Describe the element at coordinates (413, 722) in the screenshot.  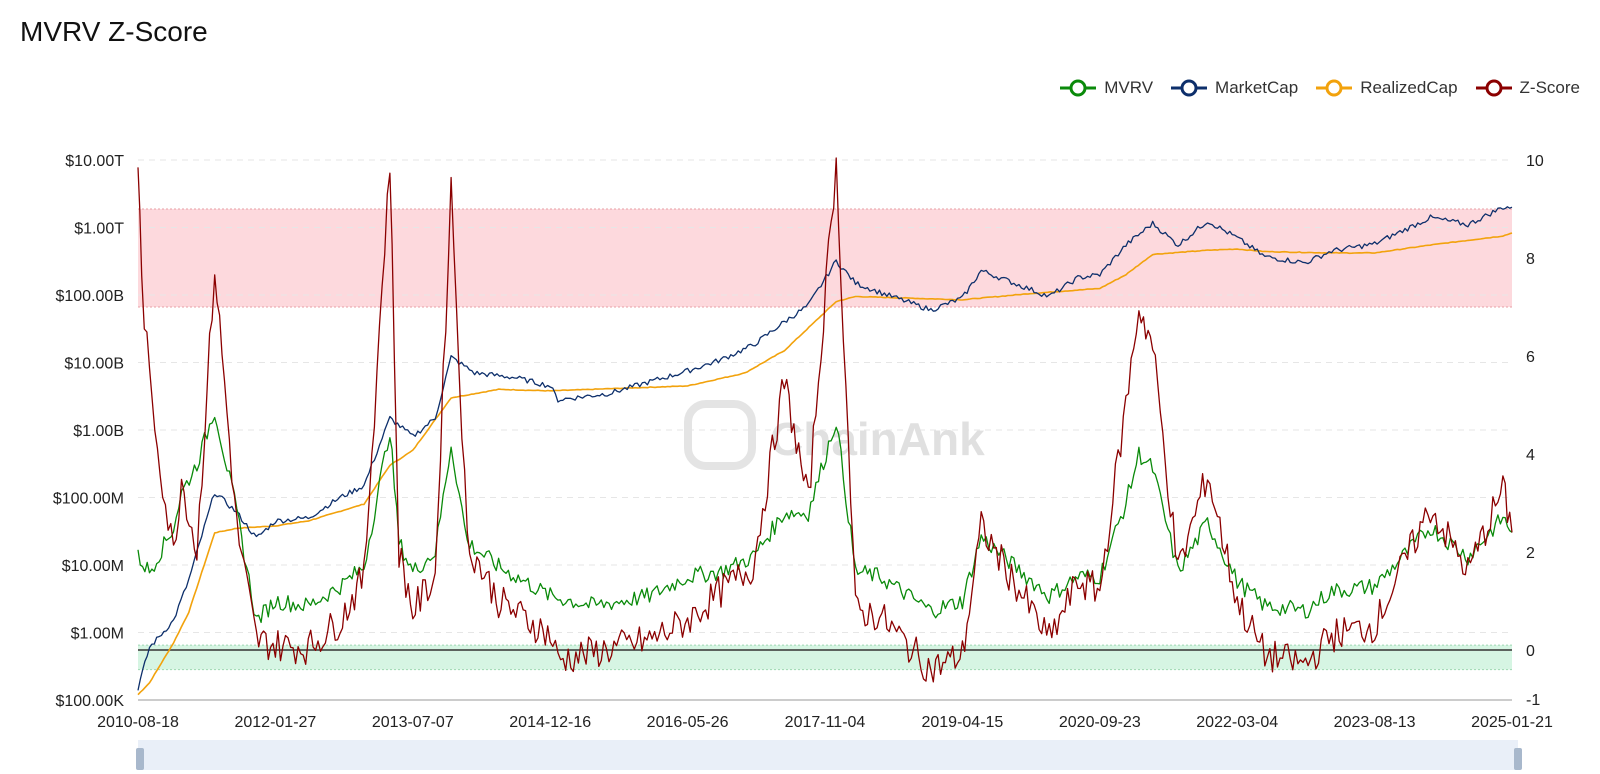
I see `x-axis-tick-label: 2013-07-07` at that location.